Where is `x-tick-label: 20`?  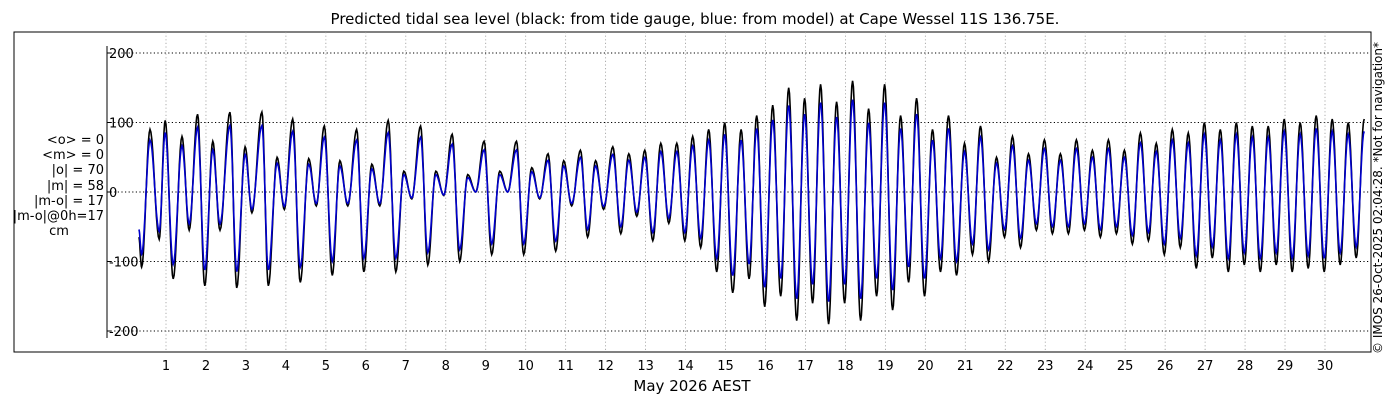
x-tick-label: 20 is located at coordinates (925, 366).